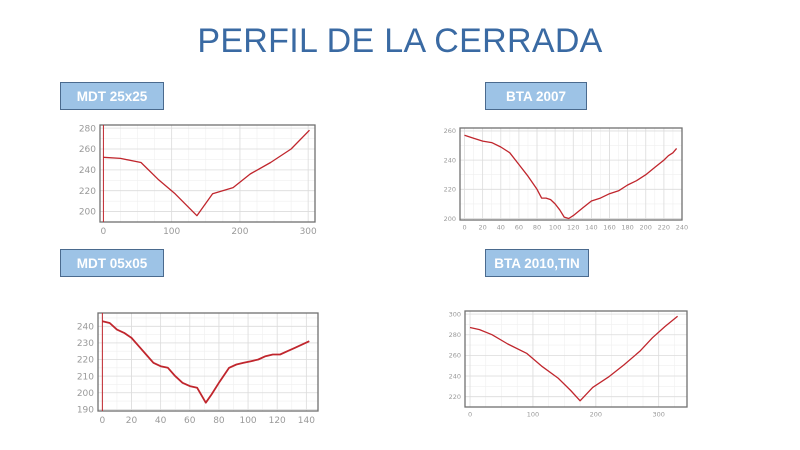  I want to click on svg-text: 180, so click(627, 228).